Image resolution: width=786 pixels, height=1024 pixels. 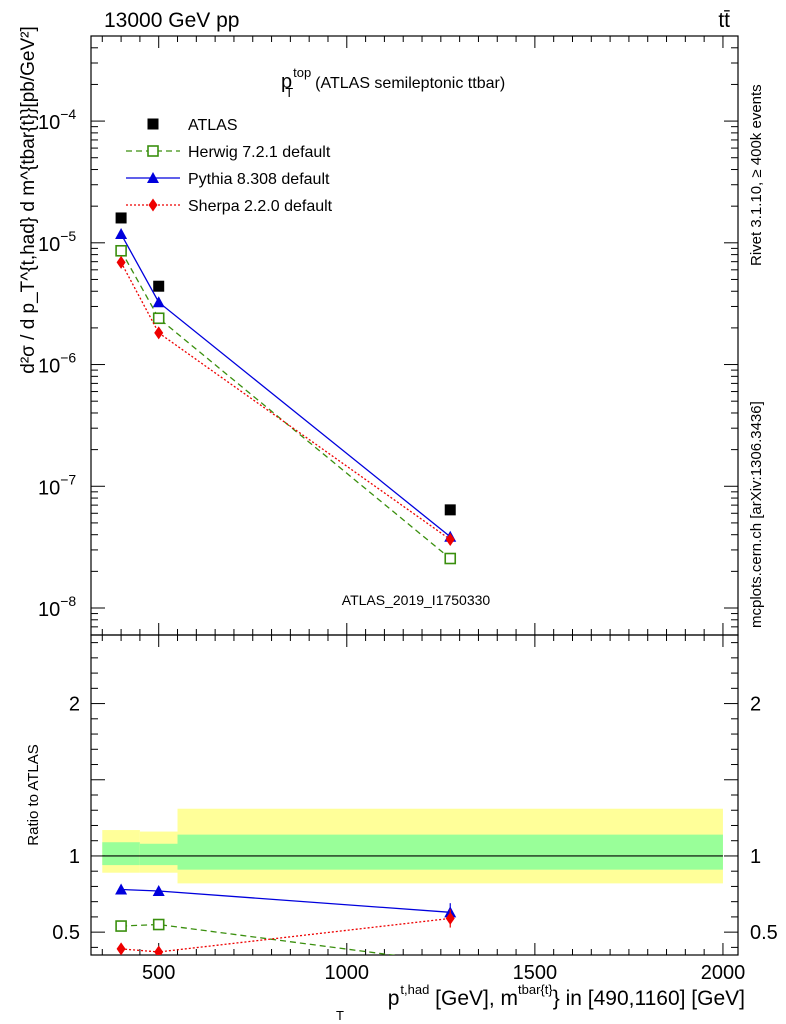 What do you see at coordinates (153, 124) in the screenshot?
I see `legend-marker-atlas` at bounding box center [153, 124].